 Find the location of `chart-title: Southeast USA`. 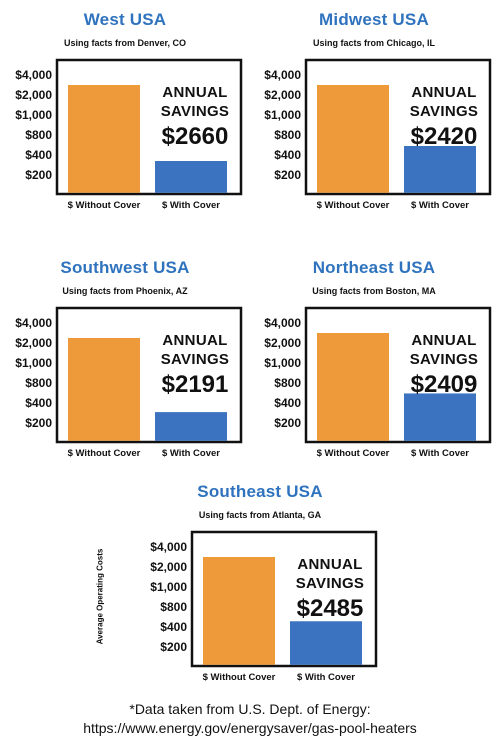

chart-title: Southeast USA is located at coordinates (260, 491).